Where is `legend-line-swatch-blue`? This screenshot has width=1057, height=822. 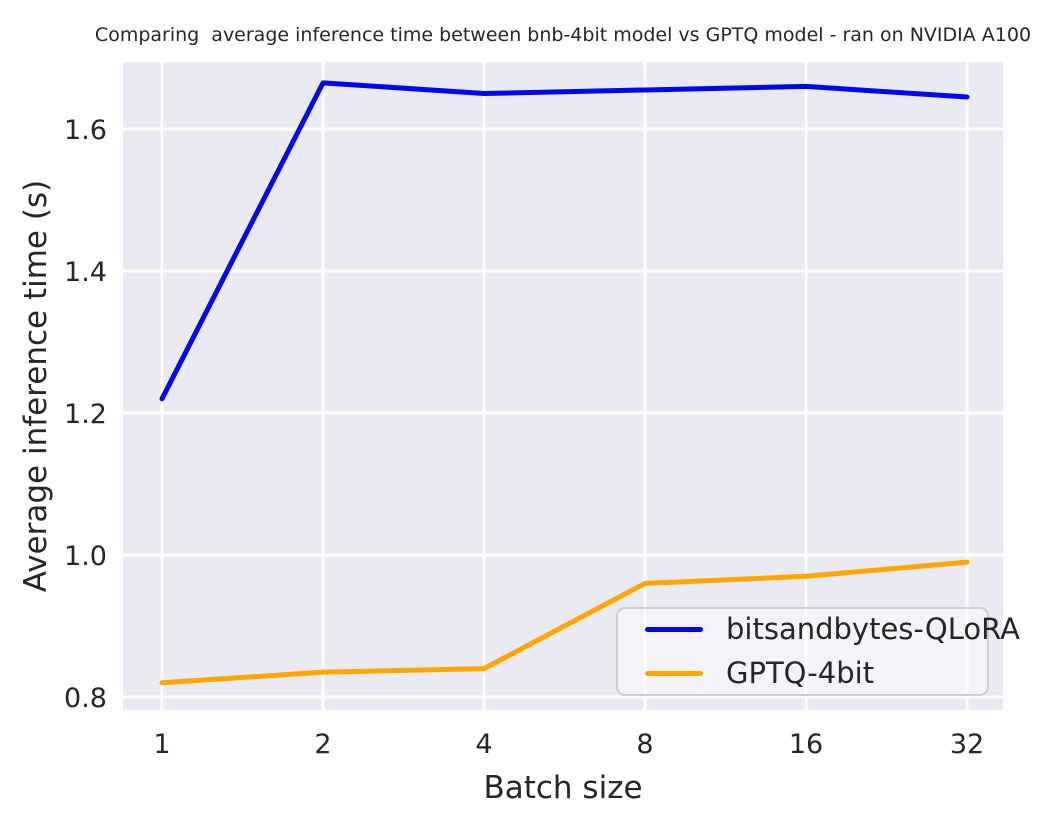
legend-line-swatch-blue is located at coordinates (674, 630).